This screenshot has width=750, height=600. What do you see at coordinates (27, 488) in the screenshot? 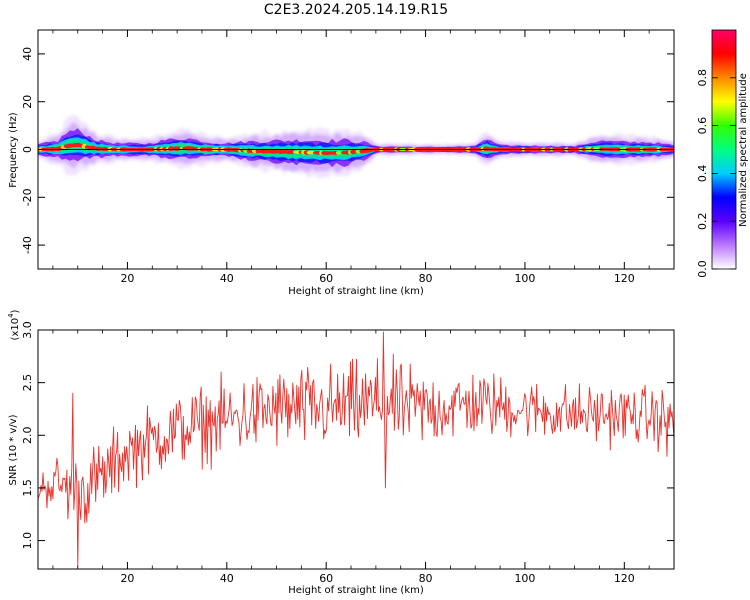
I see `y-tick-label: 1.5` at bounding box center [27, 488].